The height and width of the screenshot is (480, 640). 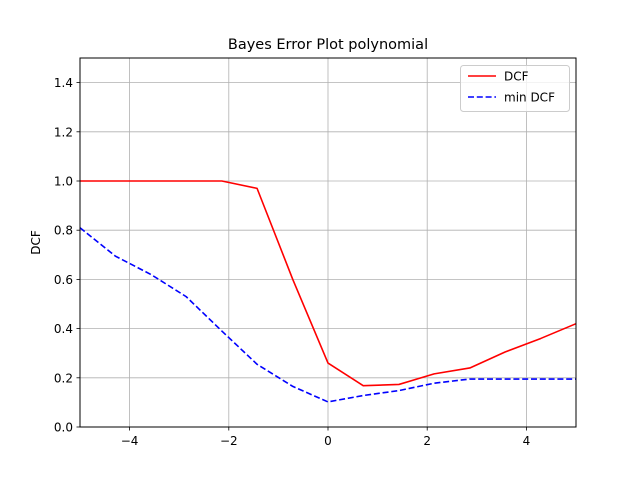 What do you see at coordinates (63, 378) in the screenshot?
I see `y-tick-label: 0.2` at bounding box center [63, 378].